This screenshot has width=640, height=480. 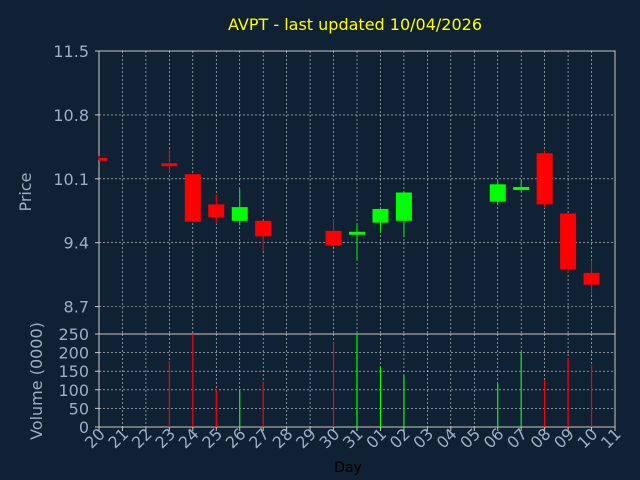 What do you see at coordinates (76, 243) in the screenshot?
I see `price-tick-label: 9.4` at bounding box center [76, 243].